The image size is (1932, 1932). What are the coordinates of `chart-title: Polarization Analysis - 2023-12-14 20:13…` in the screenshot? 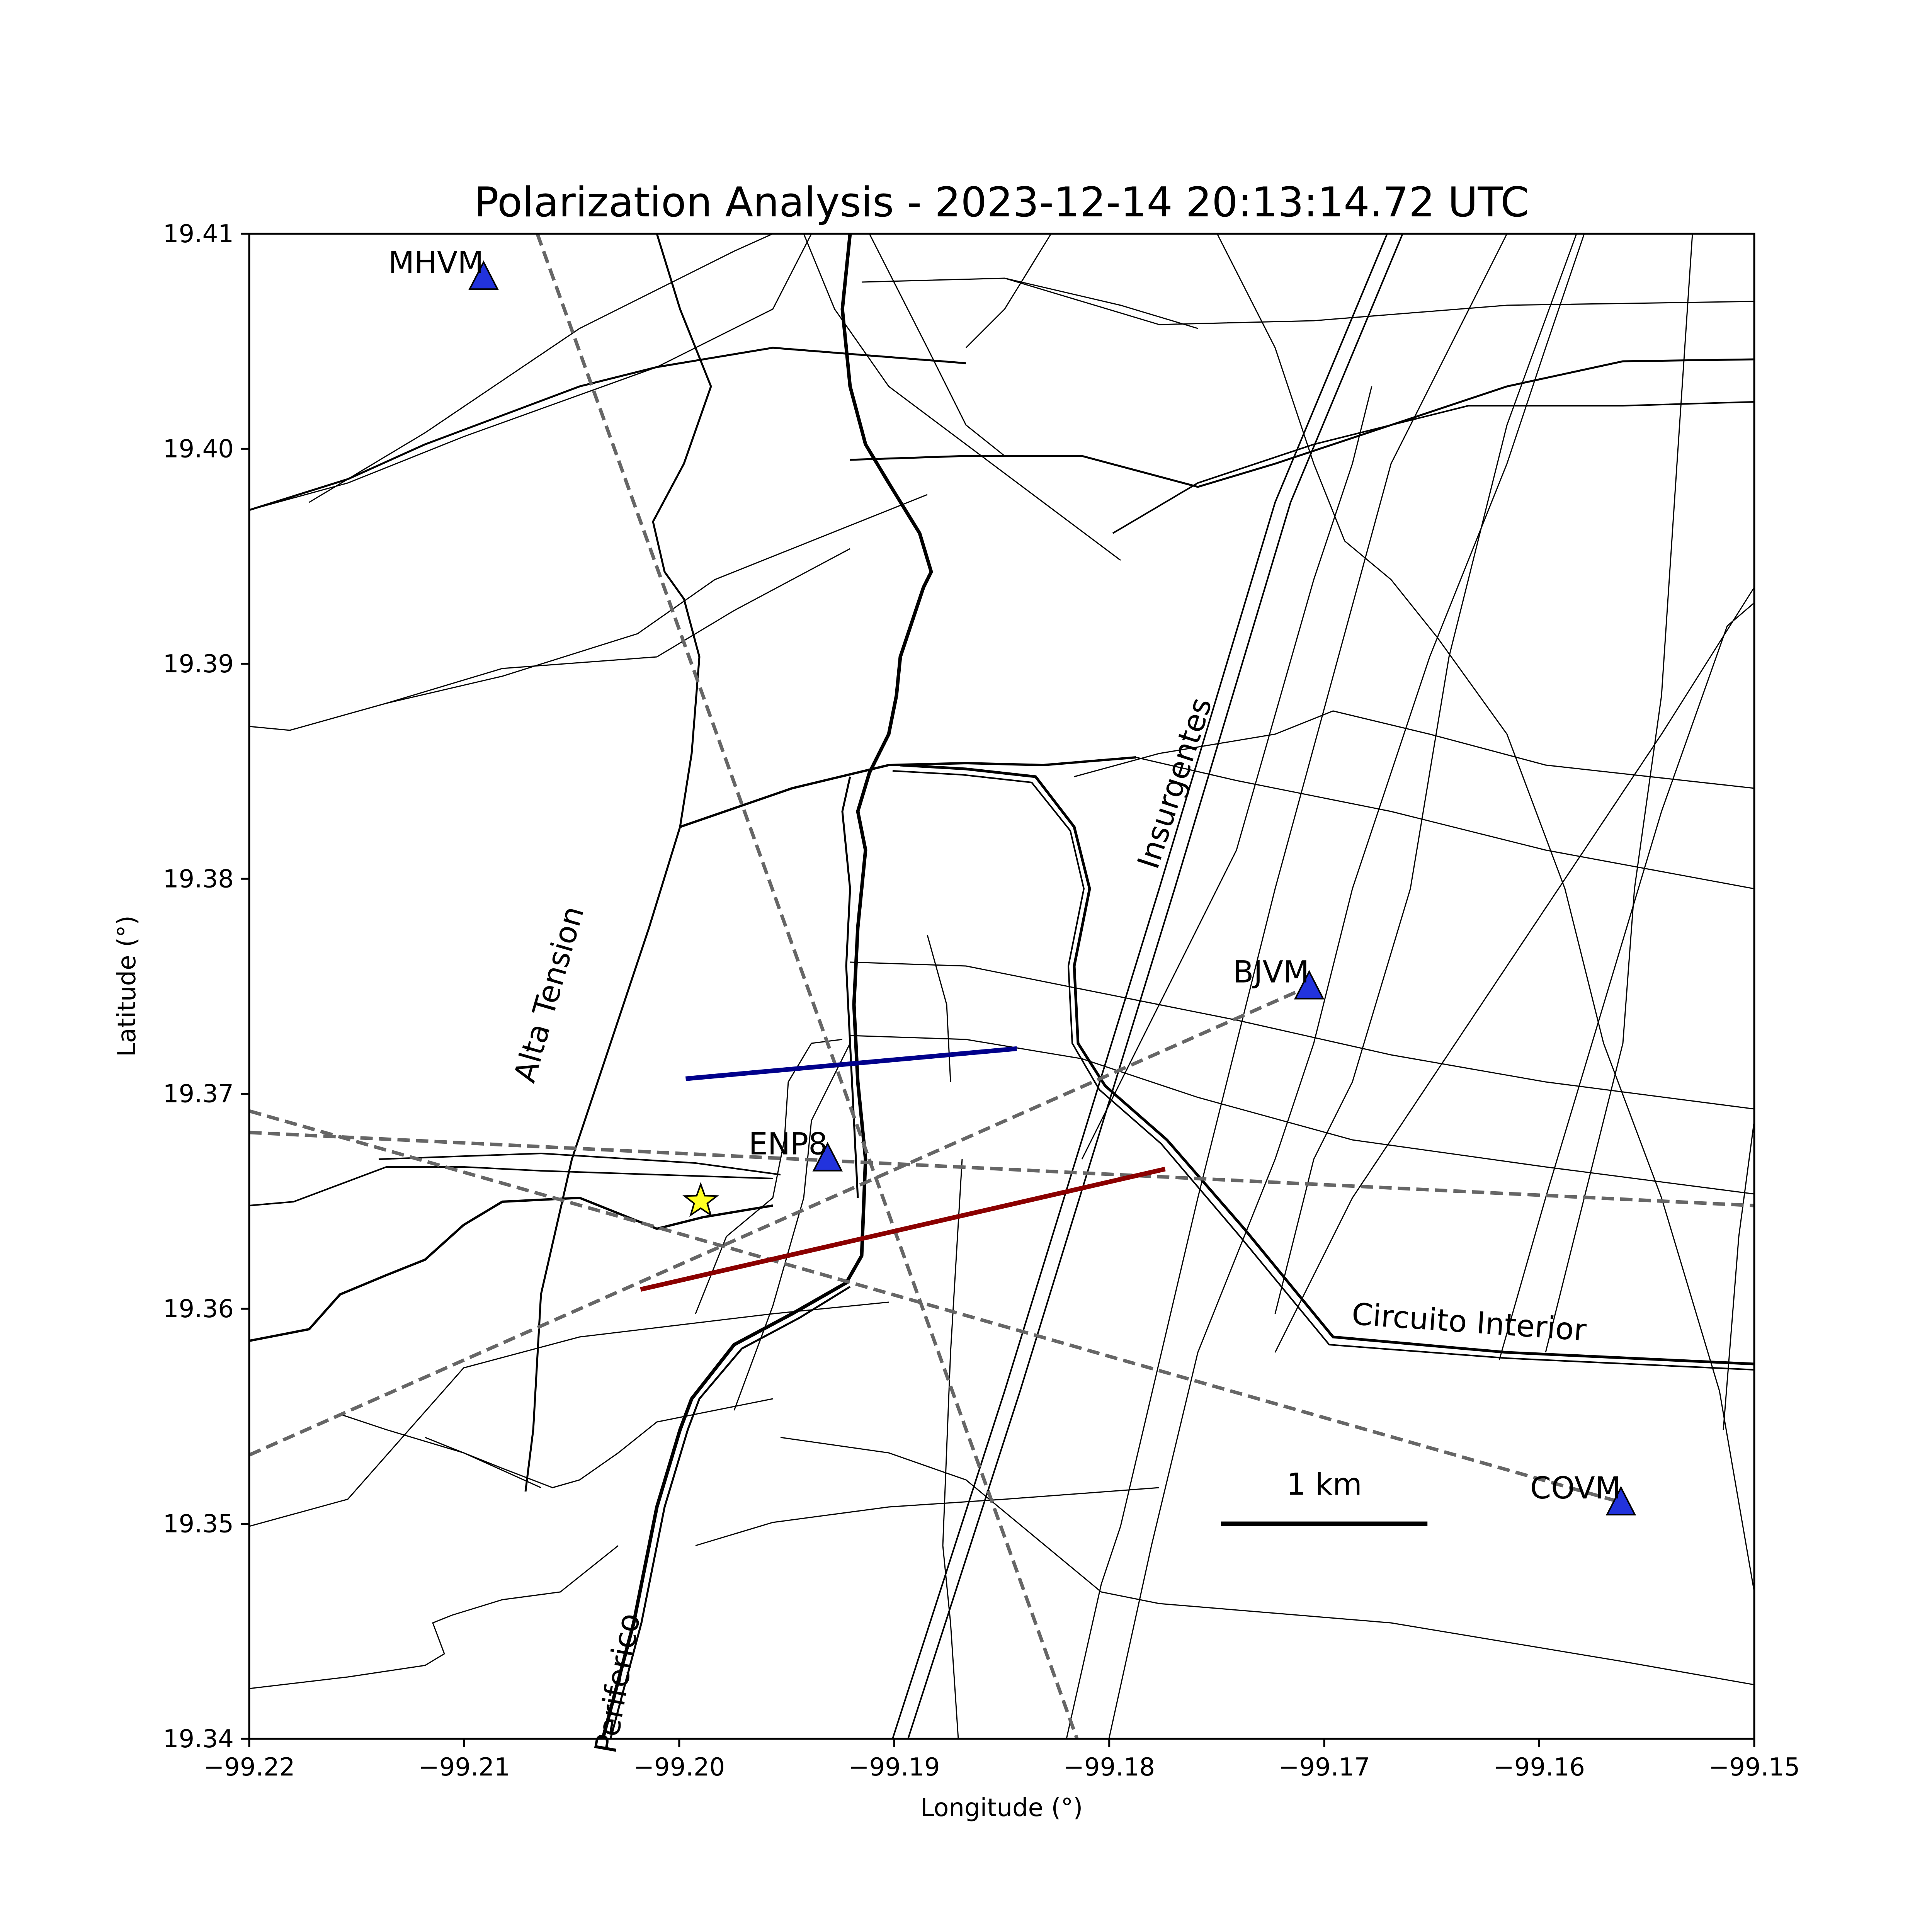 It's located at (1001, 202).